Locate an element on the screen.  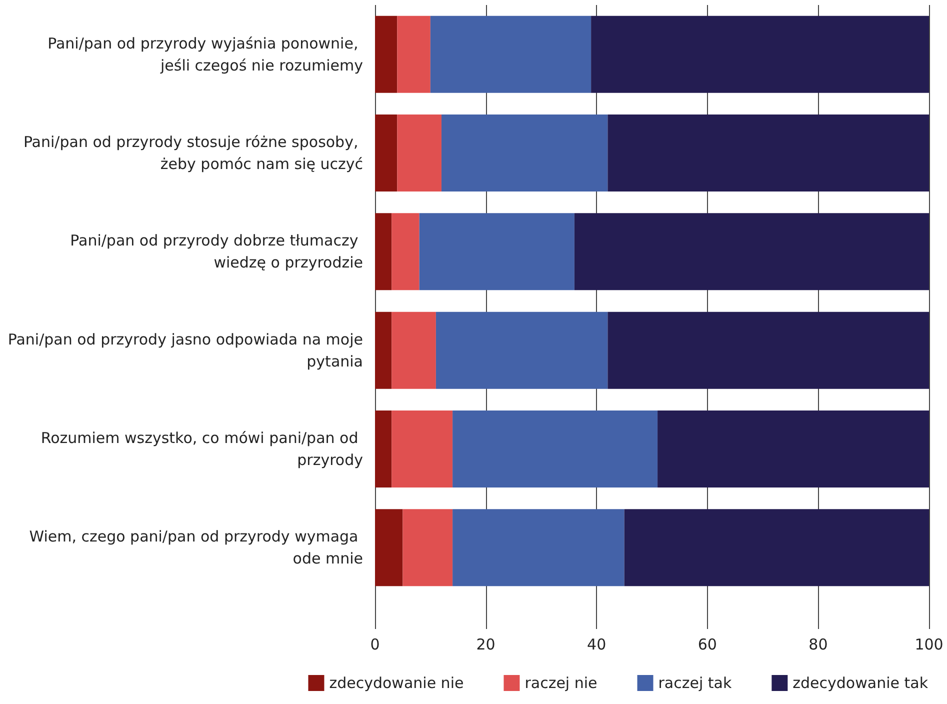
y-tick-label: Rozumiem wszystko, co mówi pani/pan od przyrody is located at coordinates (202, 449).